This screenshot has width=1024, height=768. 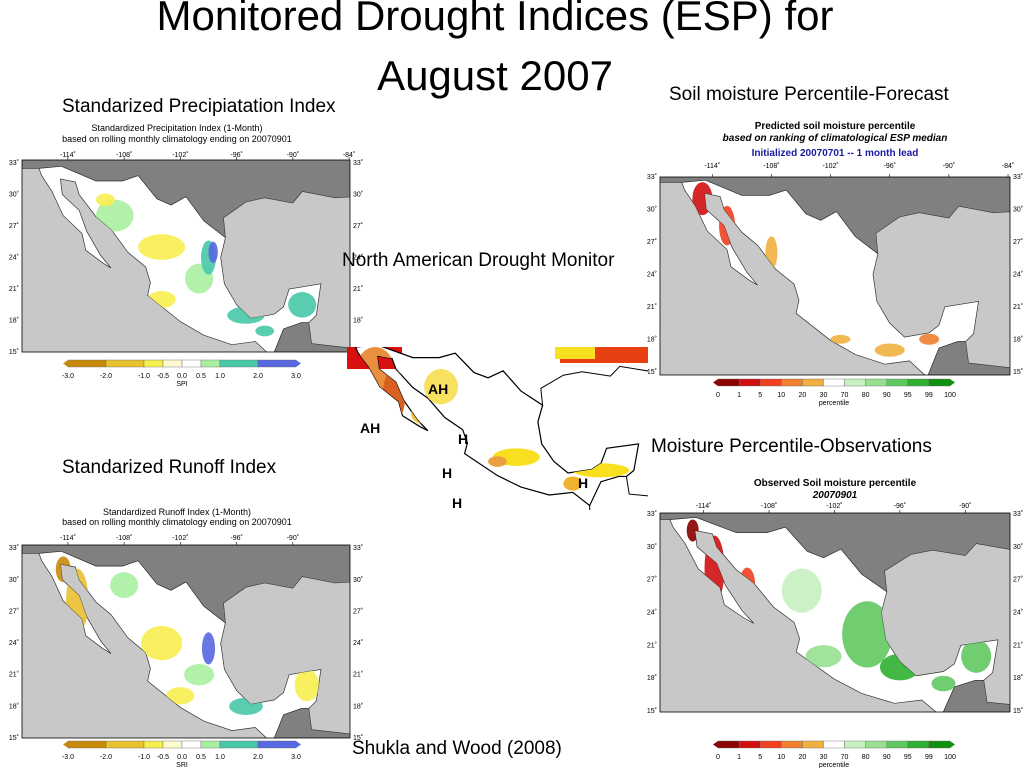 What do you see at coordinates (177, 512) in the screenshot?
I see `map-title: Standardized Runoff Index (1-Month)` at bounding box center [177, 512].